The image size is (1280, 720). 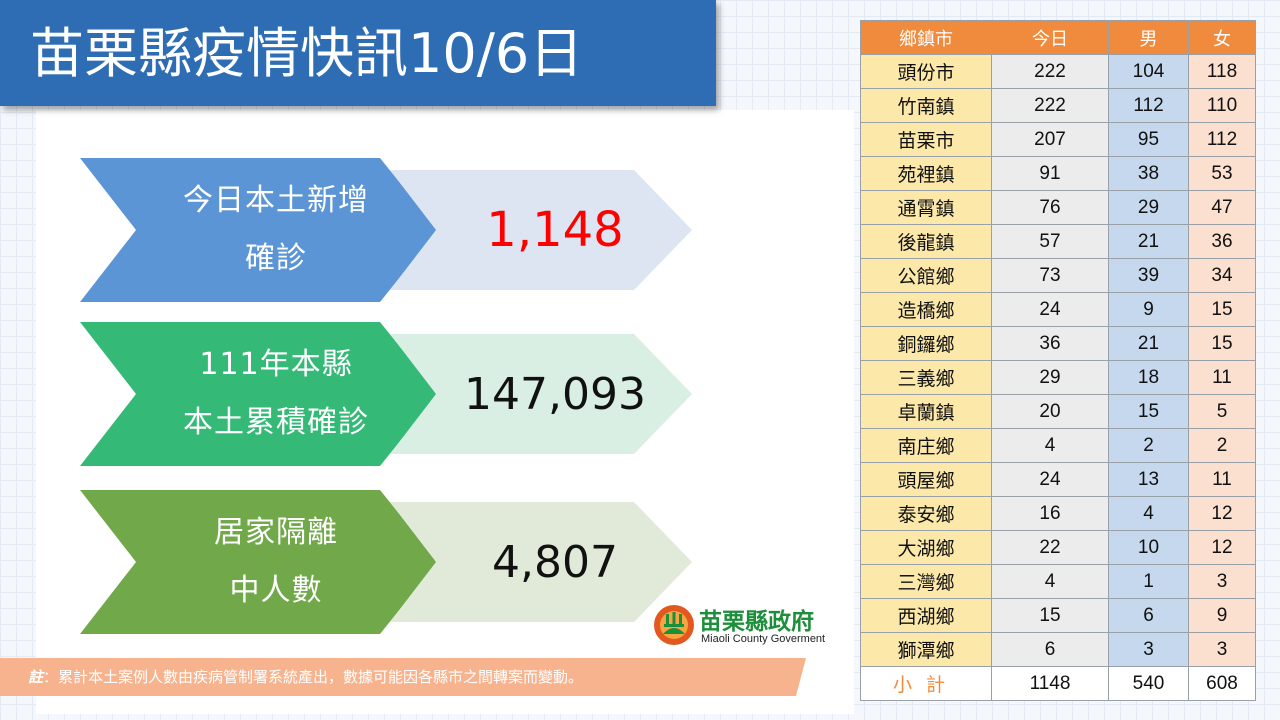 I want to click on table-row: 公館鄉 73 39 34, so click(x=1058, y=275).